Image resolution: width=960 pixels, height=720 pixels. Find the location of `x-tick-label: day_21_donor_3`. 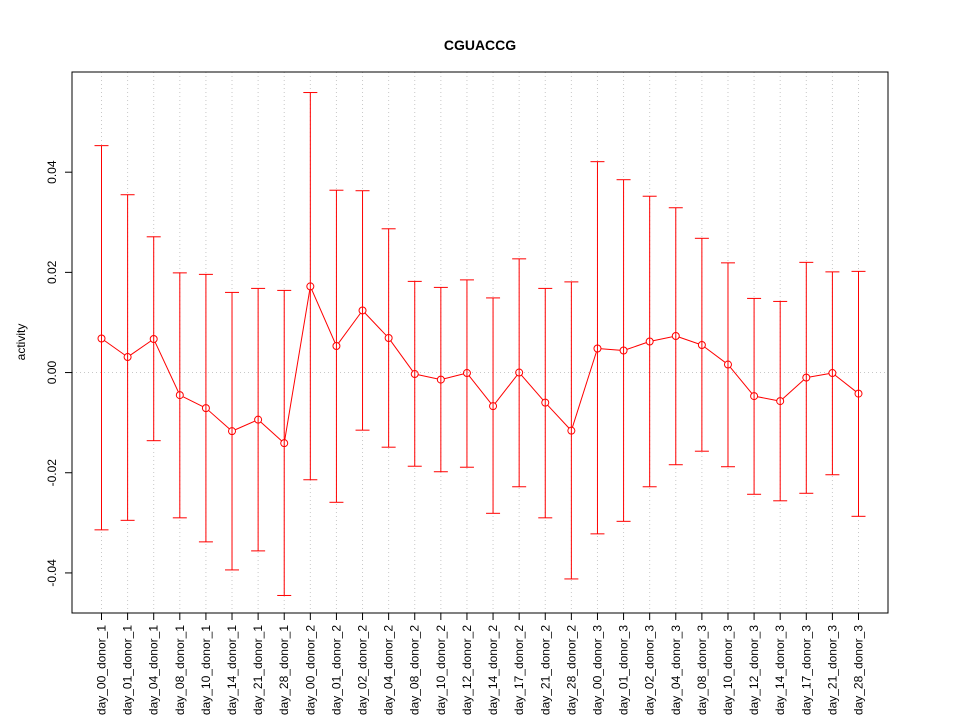

x-tick-label: day_21_donor_3 is located at coordinates (832, 670).